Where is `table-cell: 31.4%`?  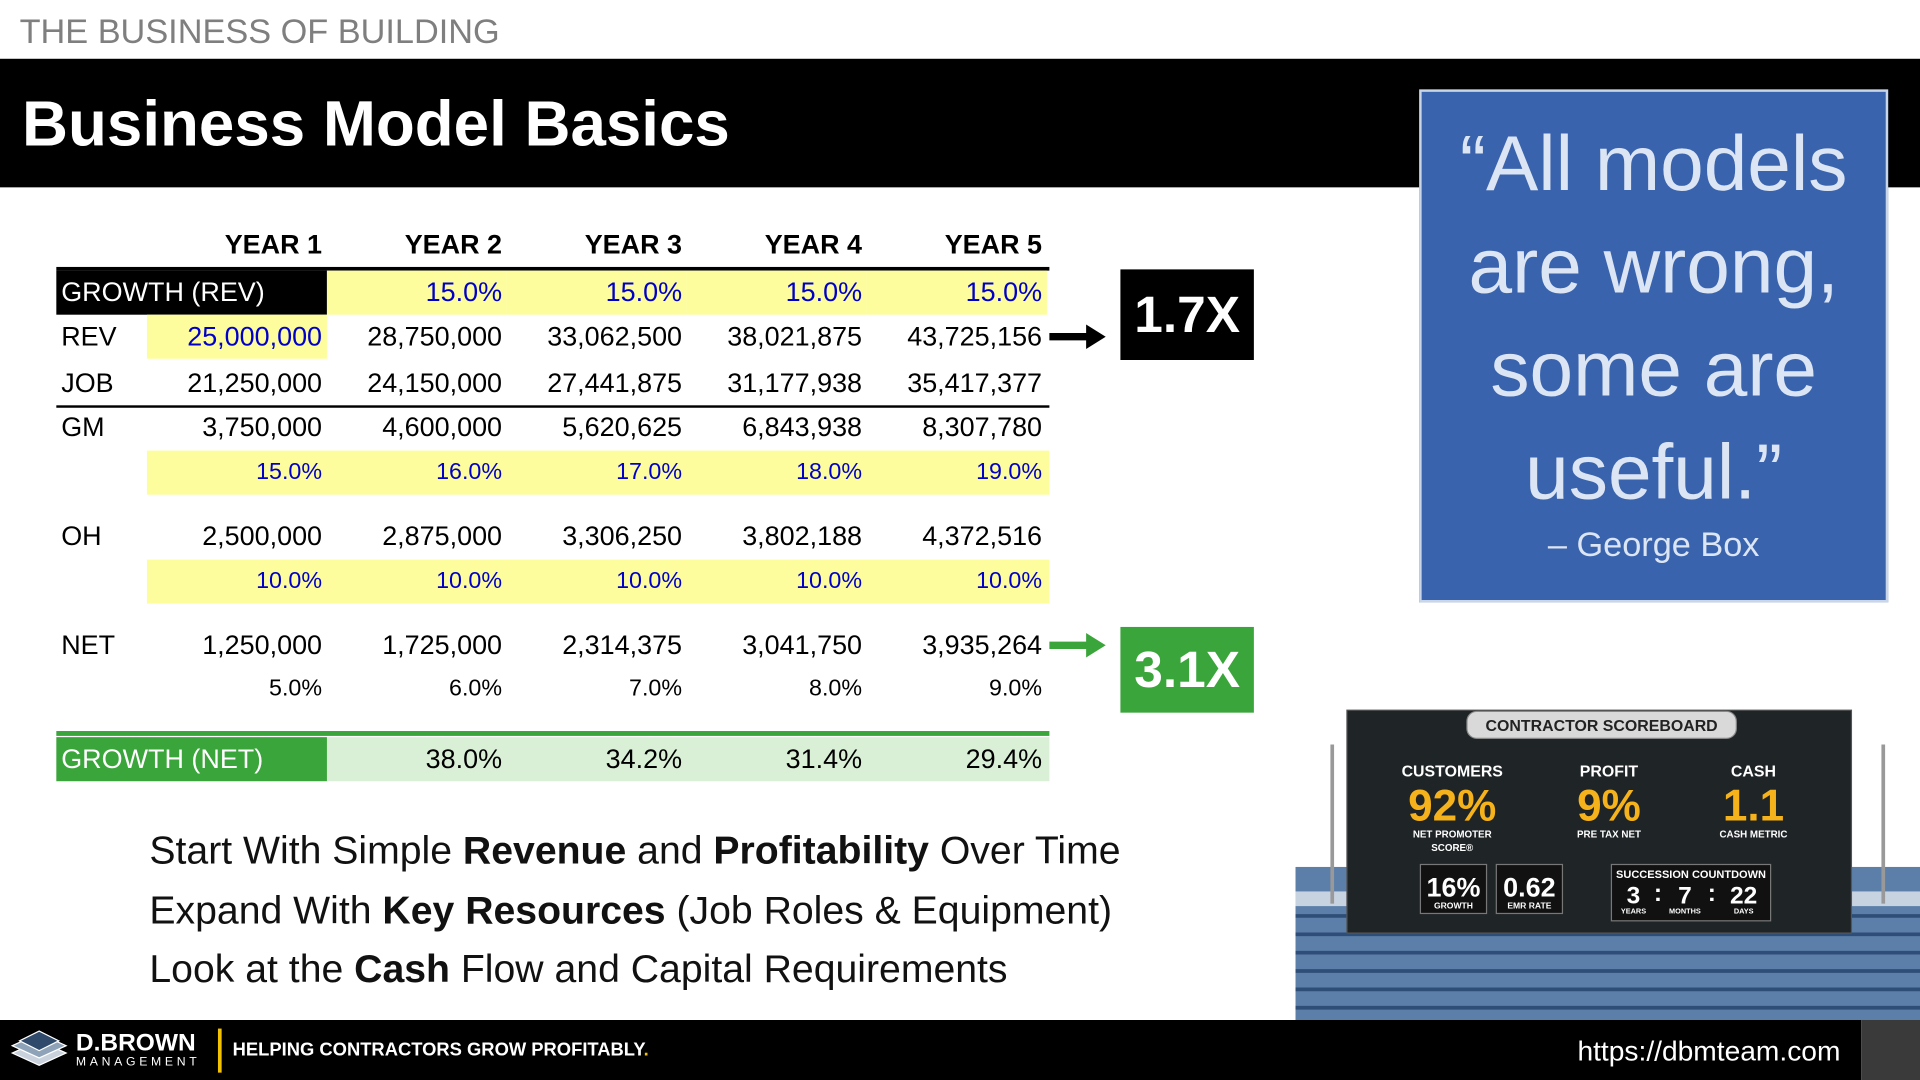 table-cell: 31.4% is located at coordinates (824, 758).